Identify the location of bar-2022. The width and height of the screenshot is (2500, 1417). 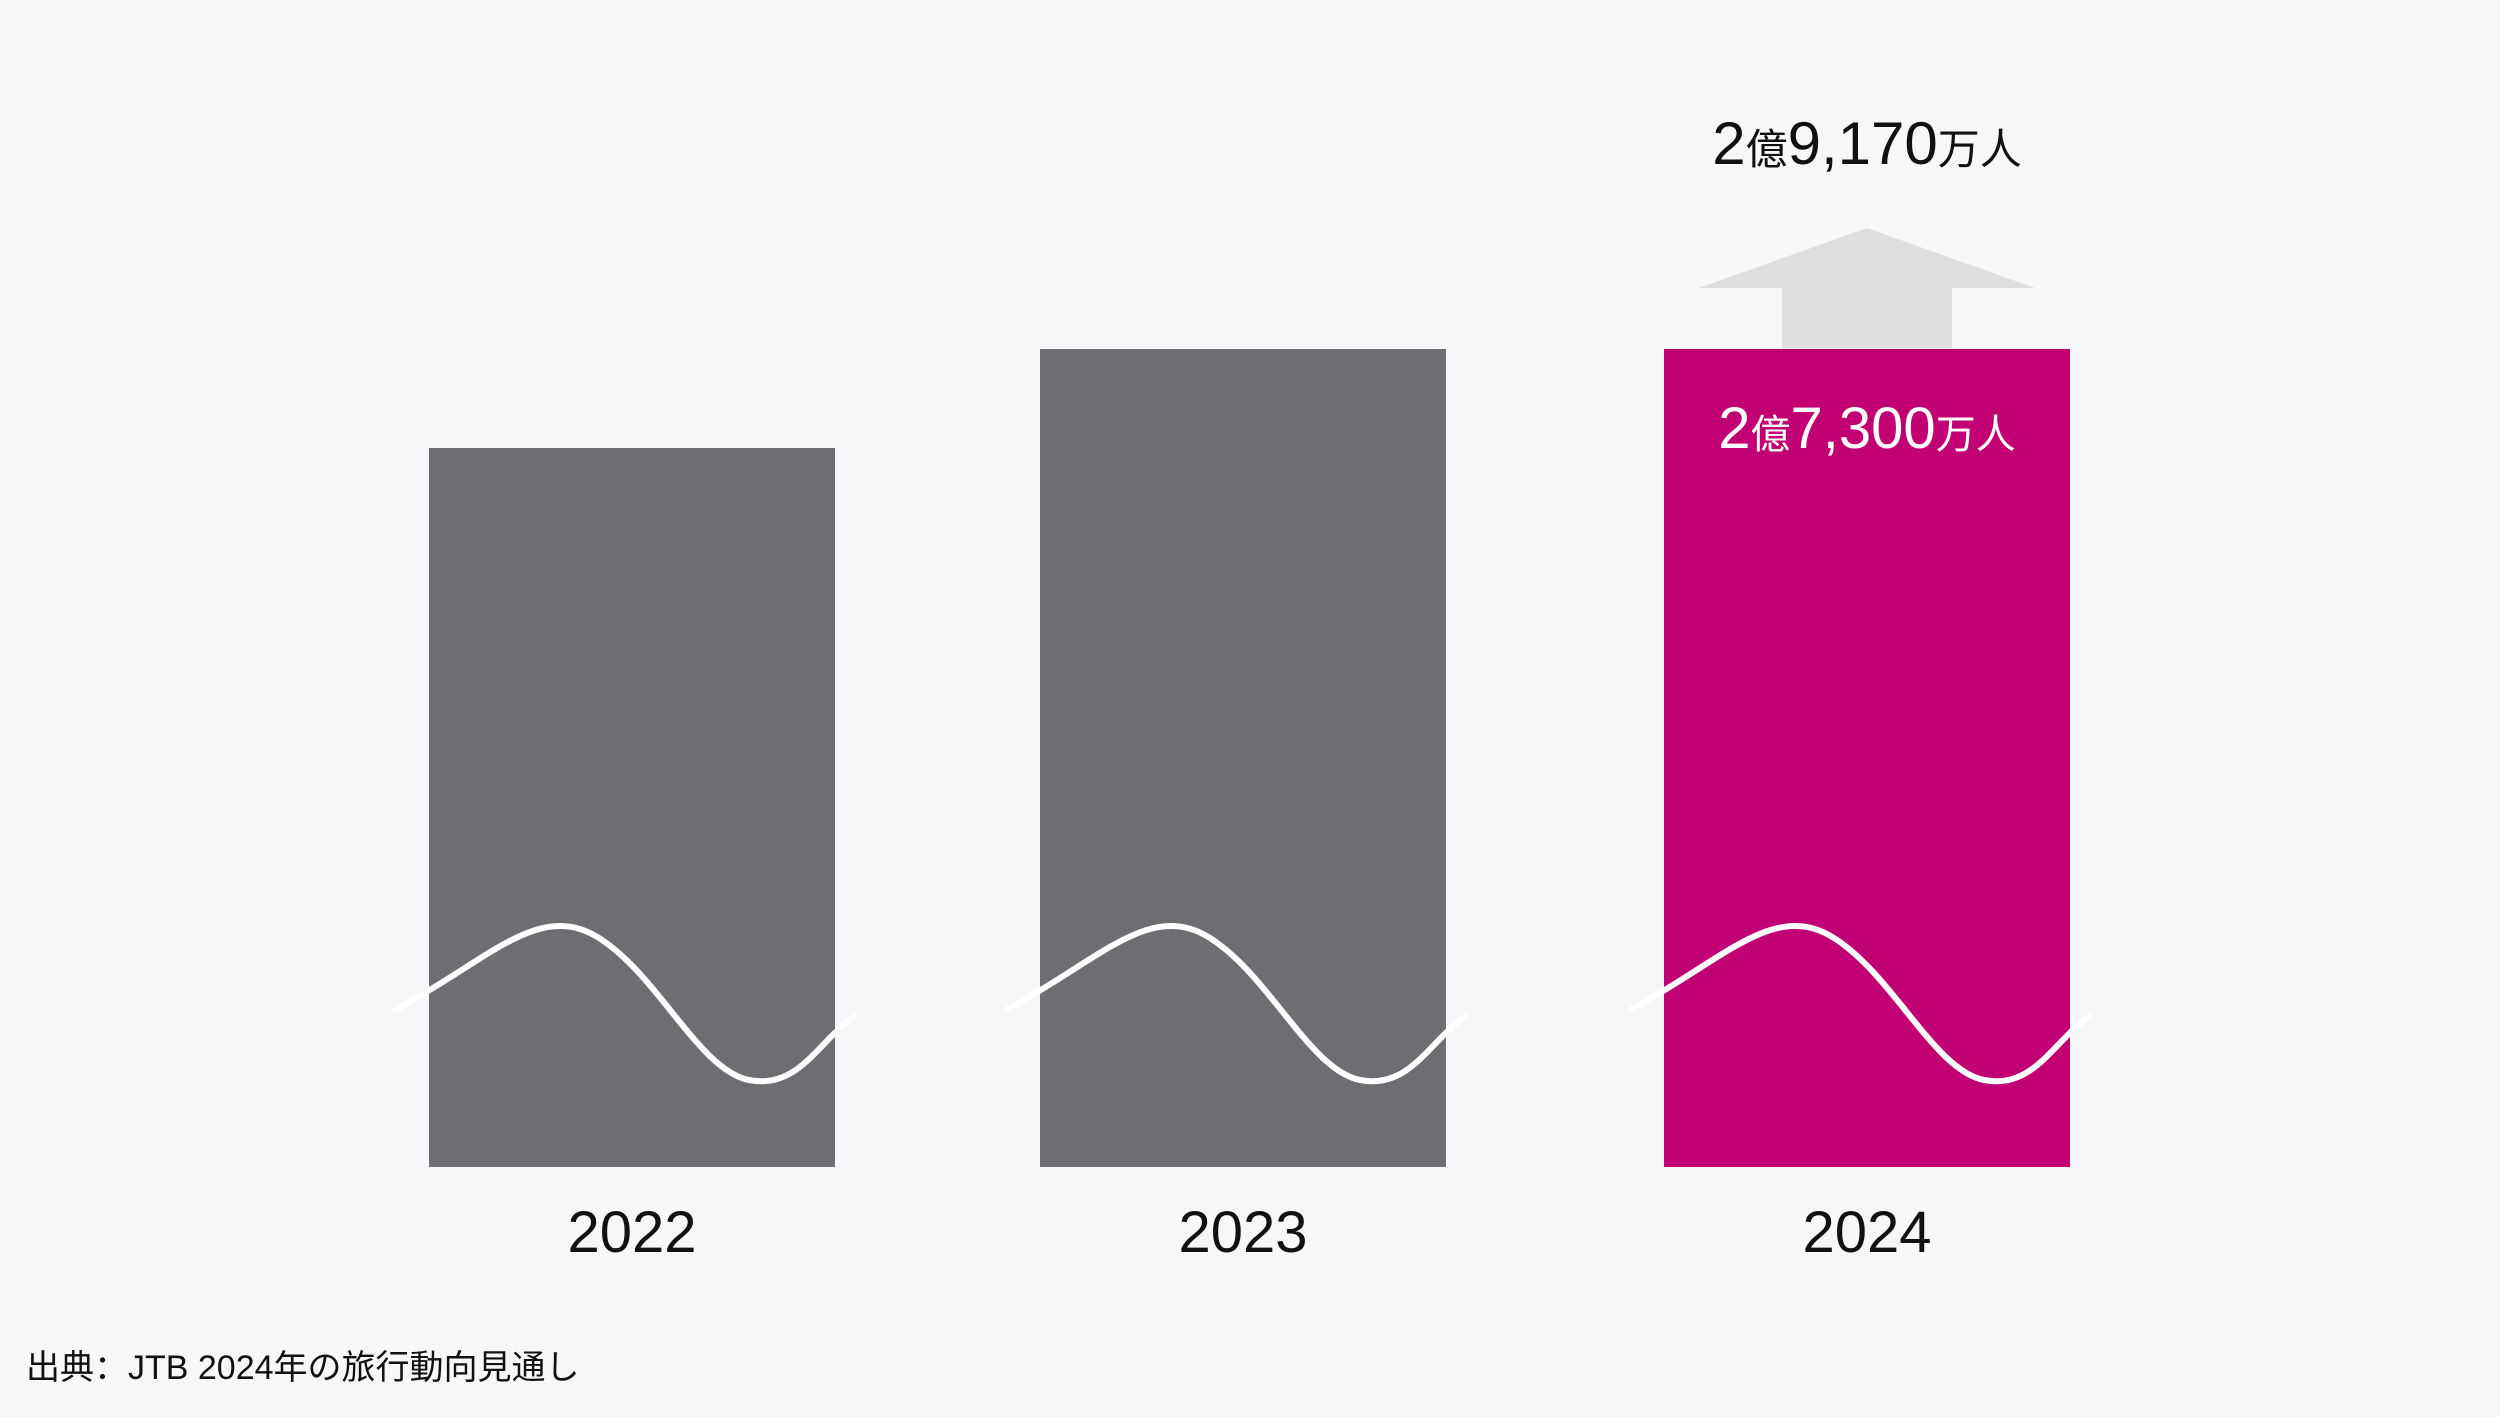
(632, 807).